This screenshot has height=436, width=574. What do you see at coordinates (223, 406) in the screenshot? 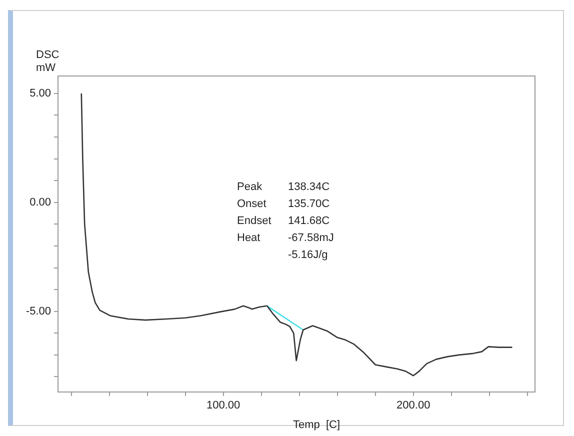
I see `x-tick-label: 100.00` at bounding box center [223, 406].